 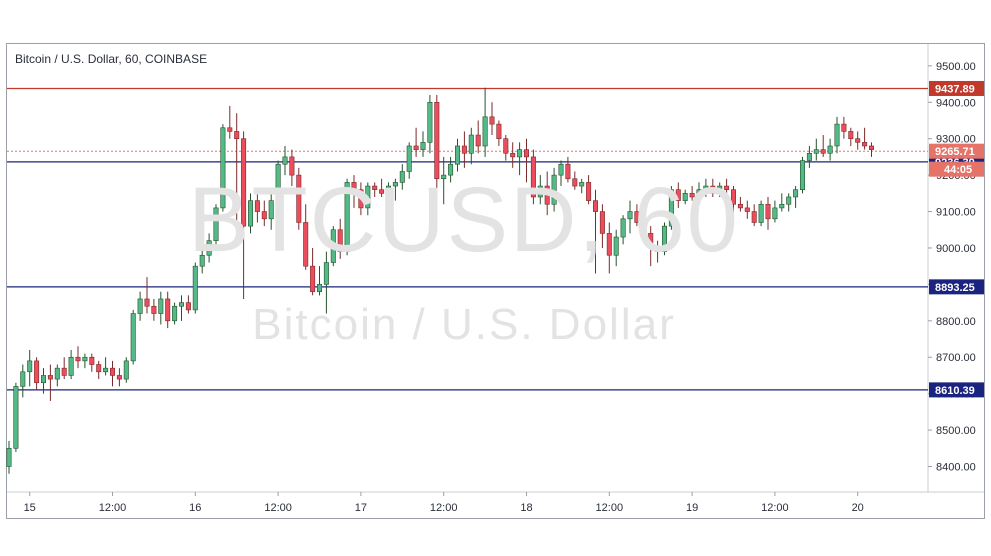 I want to click on x-tick-label: 18, so click(x=526, y=508).